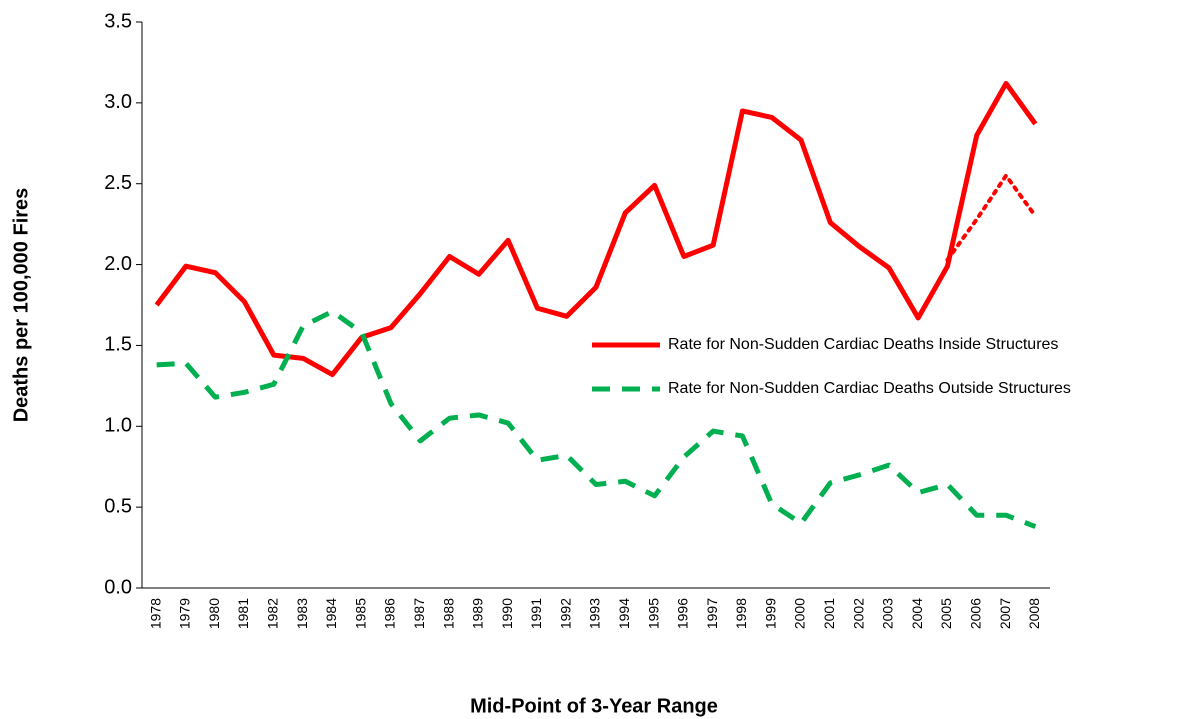 The image size is (1188, 719). Describe the element at coordinates (155, 613) in the screenshot. I see `x-tick-label: 1978` at that location.